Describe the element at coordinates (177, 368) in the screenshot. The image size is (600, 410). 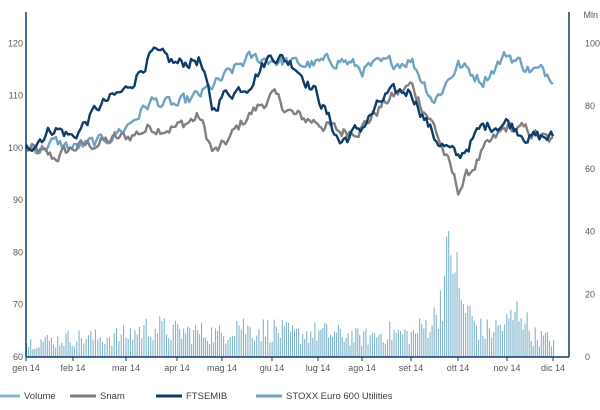
I see `x-tick-label: apr 14` at that location.